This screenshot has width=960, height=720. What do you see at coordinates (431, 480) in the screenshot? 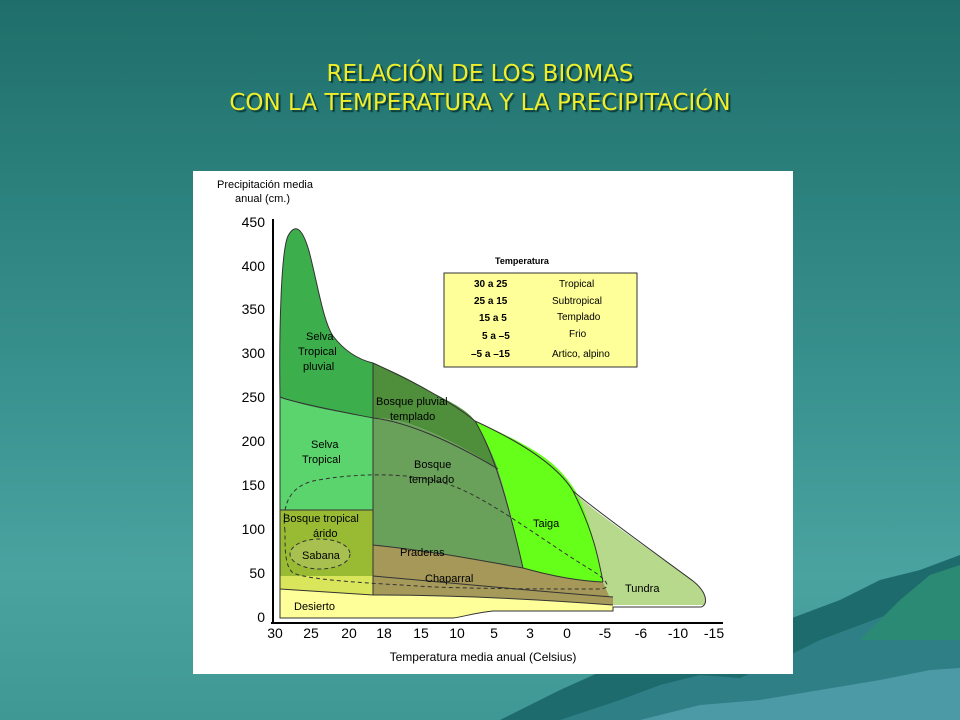
I see `label-bosque-templado-2: templado` at bounding box center [431, 480].